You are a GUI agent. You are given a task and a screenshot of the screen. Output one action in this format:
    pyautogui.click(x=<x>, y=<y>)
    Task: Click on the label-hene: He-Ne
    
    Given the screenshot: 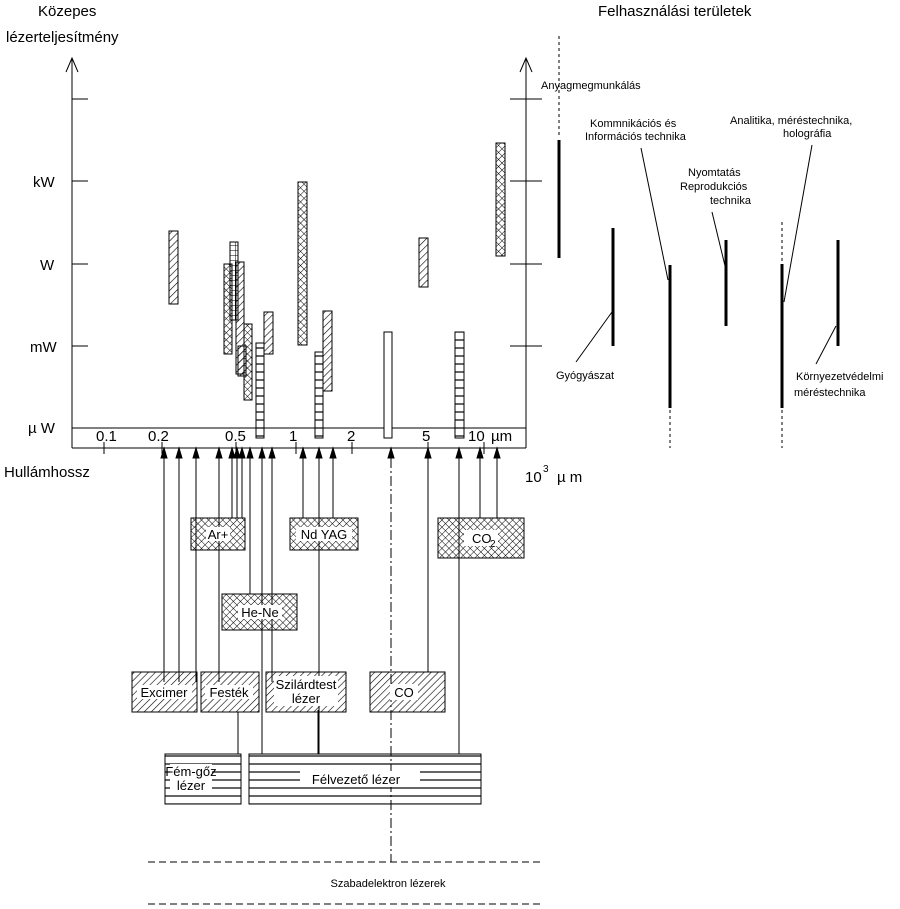 What is the action you would take?
    pyautogui.click(x=260, y=612)
    